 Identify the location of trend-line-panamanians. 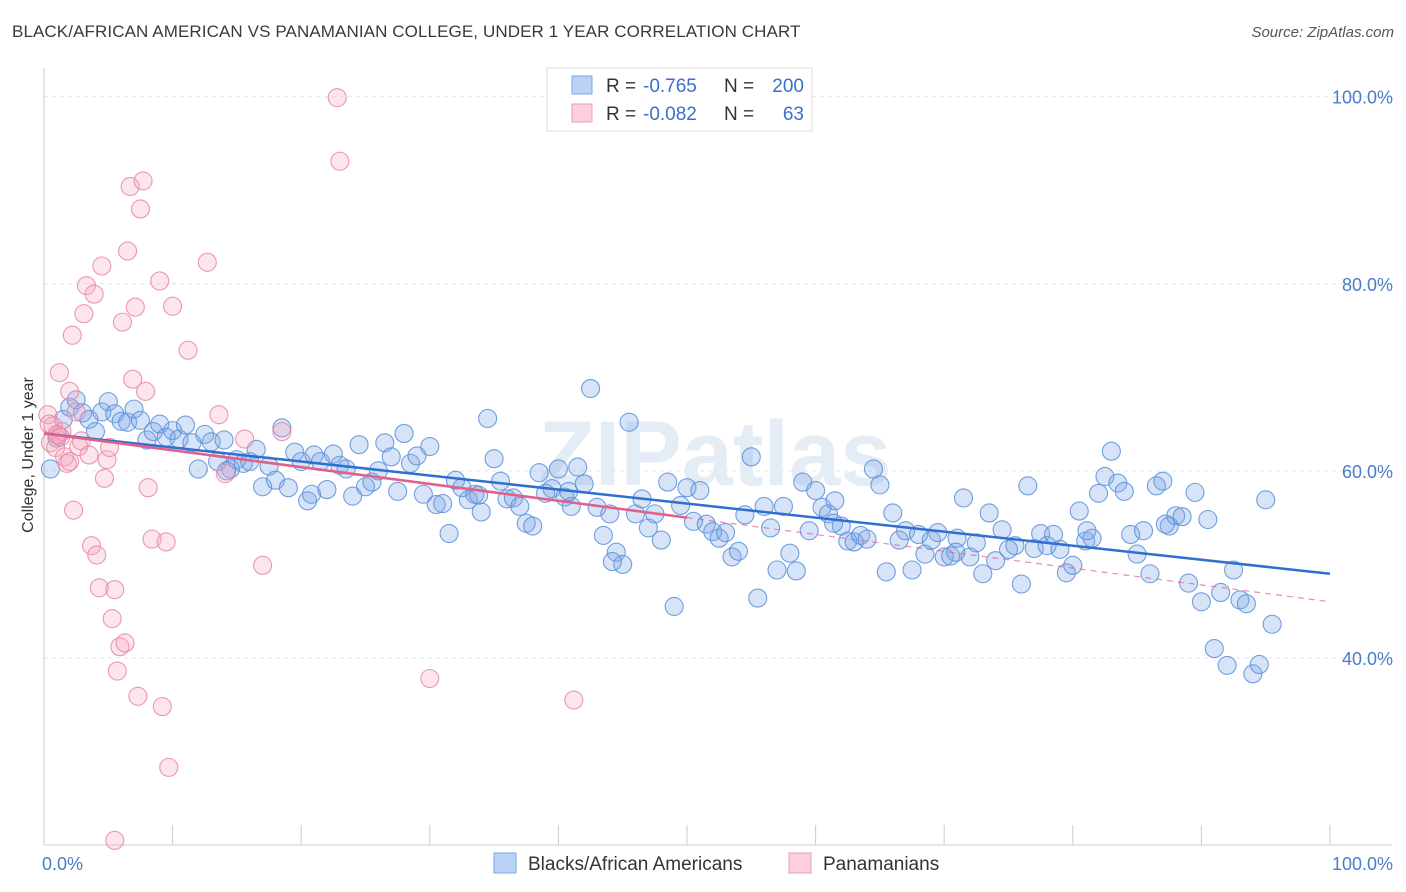
(365, 475).